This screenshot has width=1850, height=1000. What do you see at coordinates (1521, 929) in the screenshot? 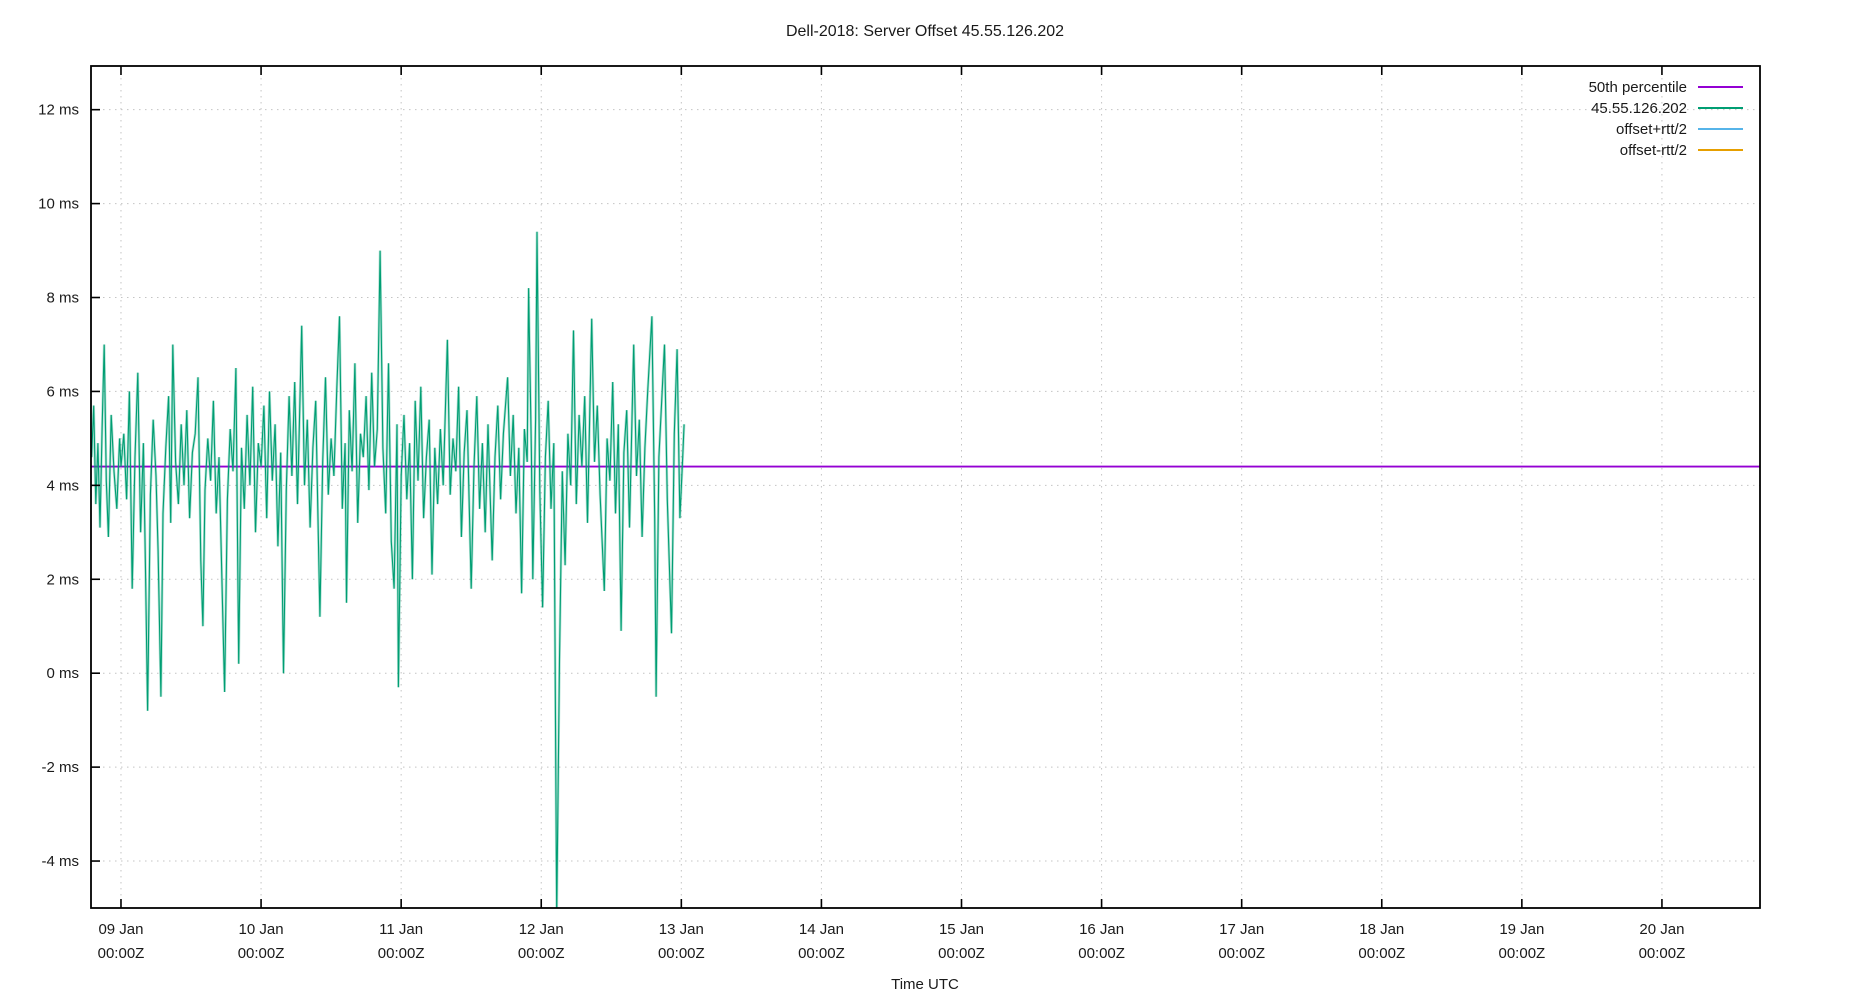
I see `x-tick-label-date: 19 Jan` at bounding box center [1521, 929].